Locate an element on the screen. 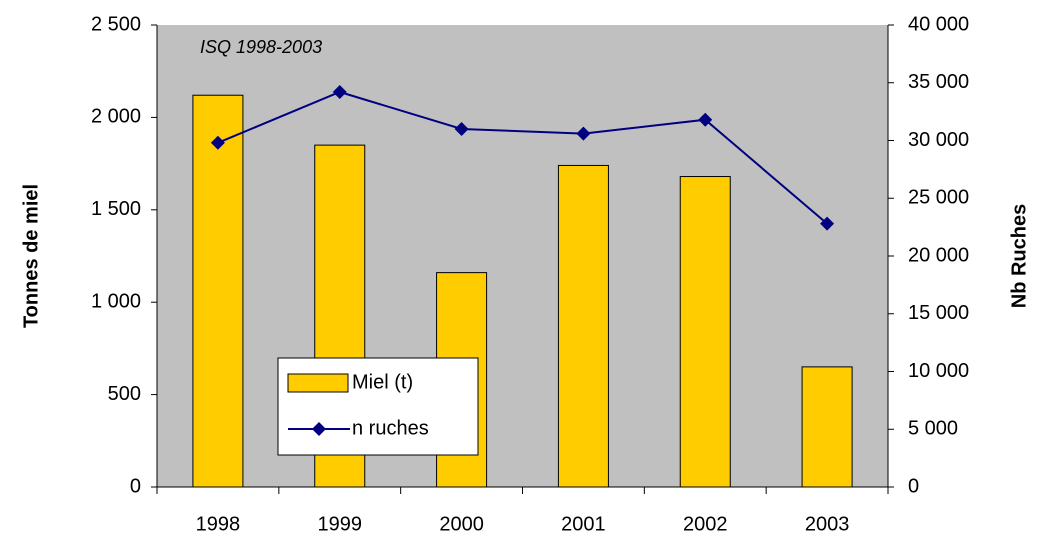 This screenshot has height=540, width=1042. x-tick-label: 1998 is located at coordinates (218, 524).